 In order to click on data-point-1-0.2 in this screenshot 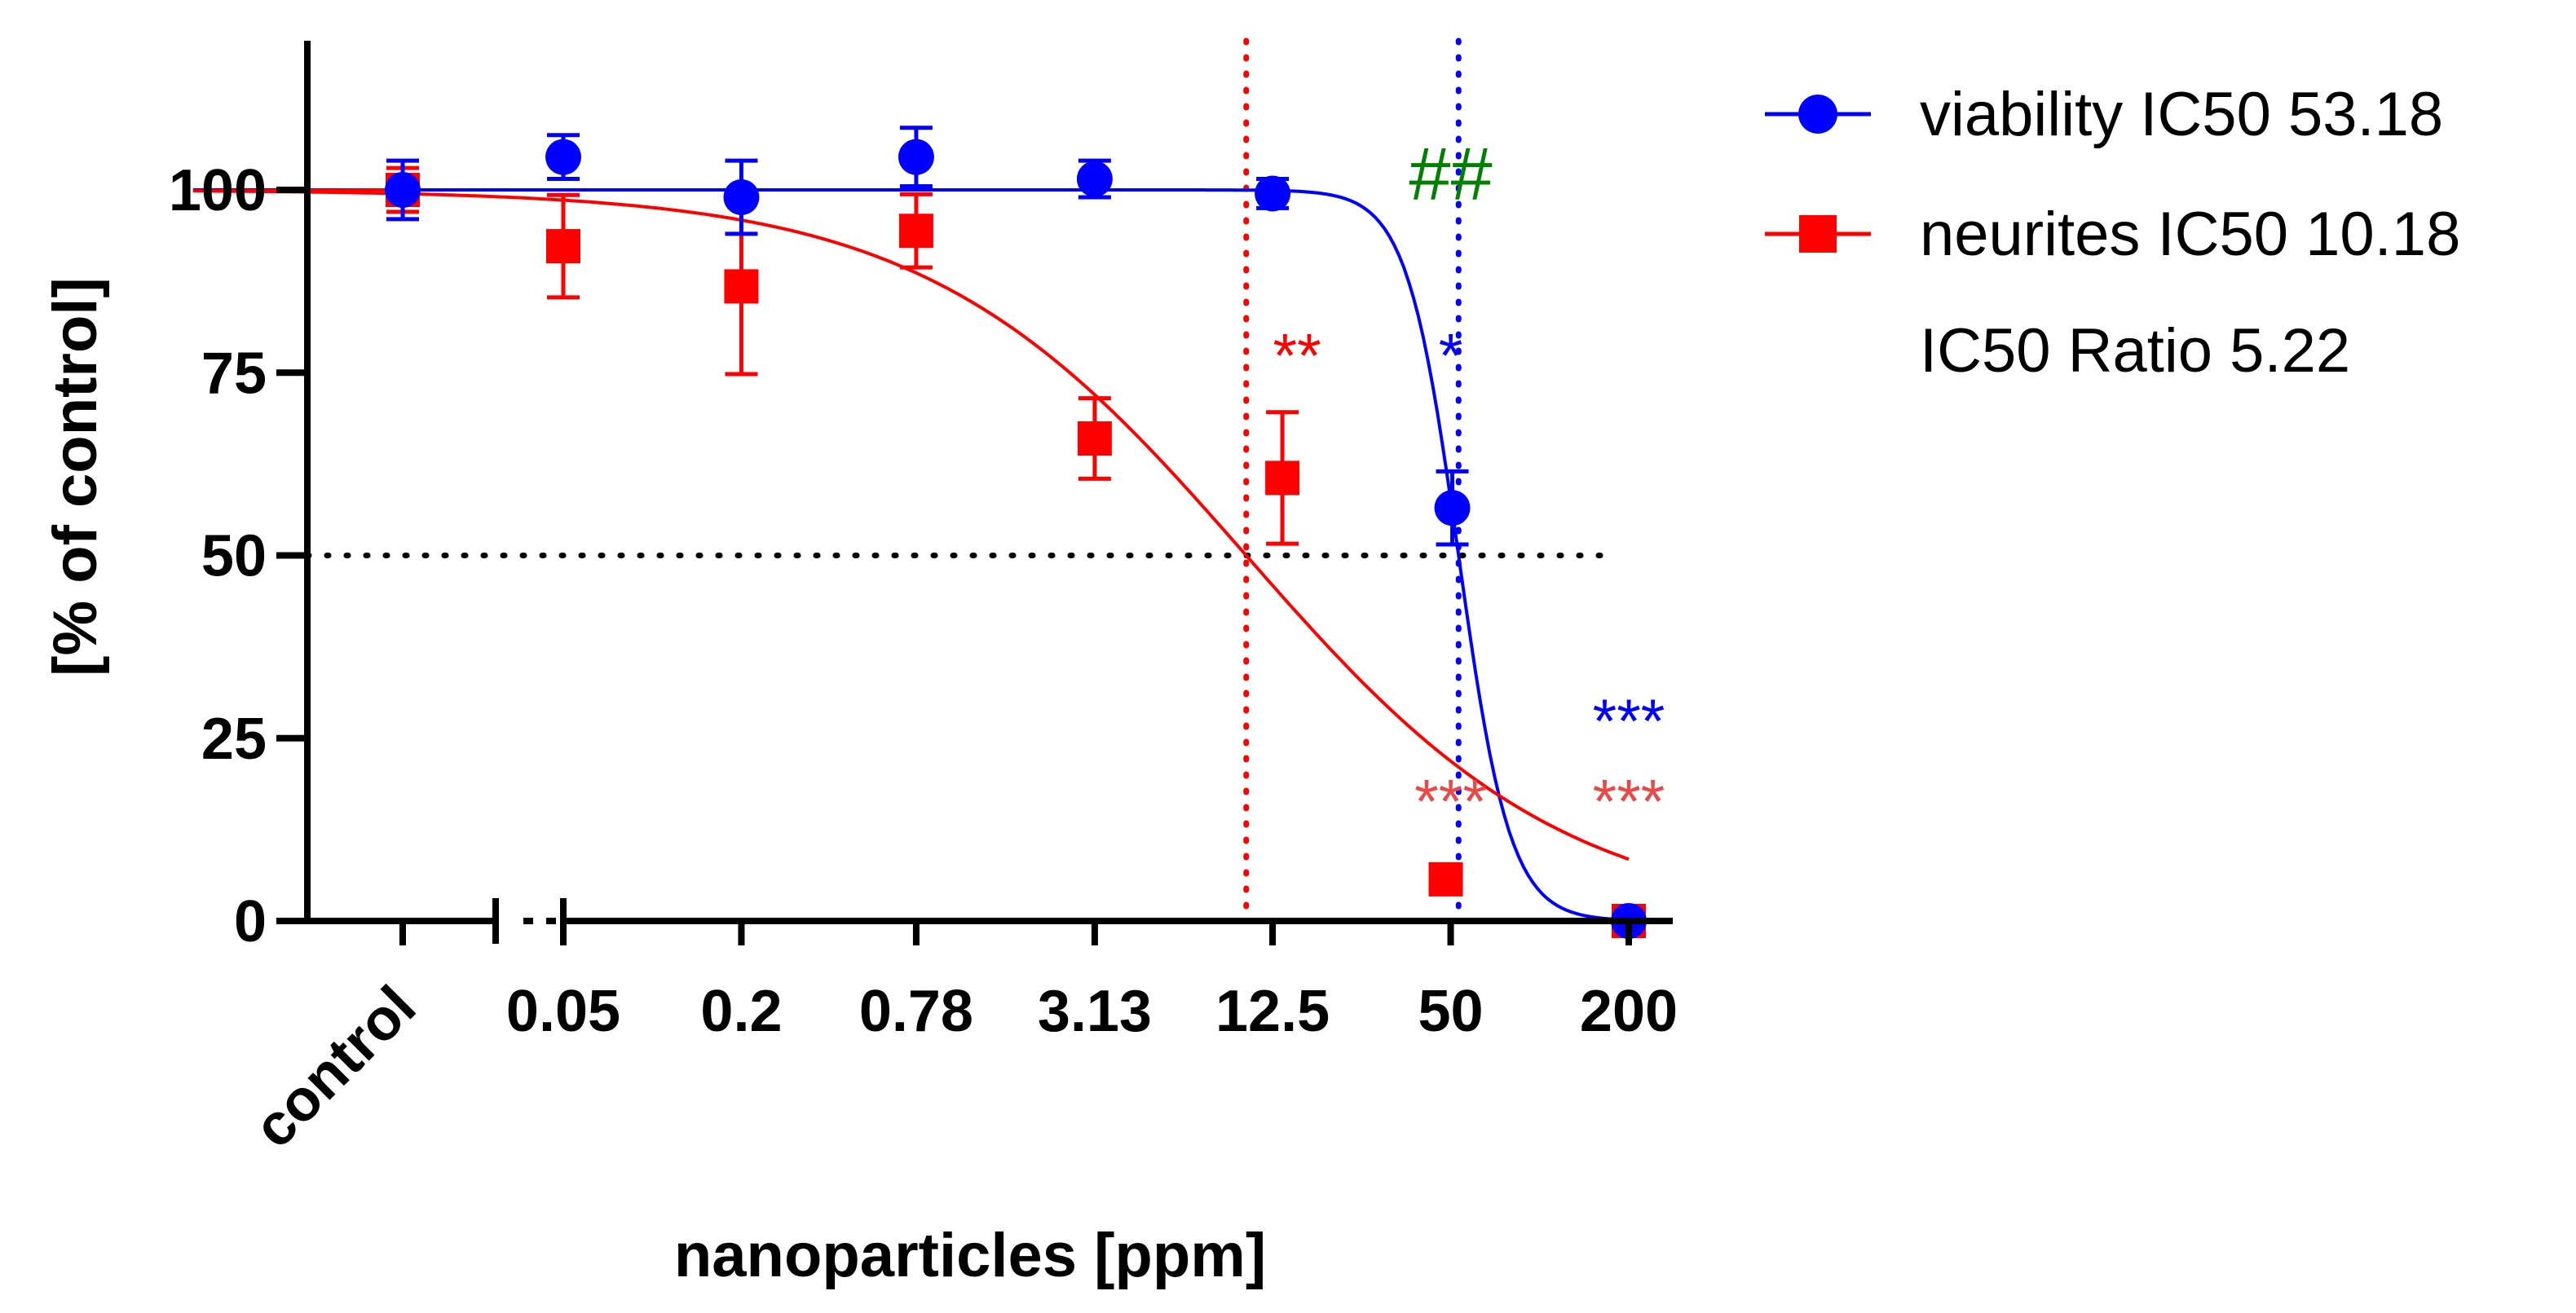, I will do `click(741, 286)`.